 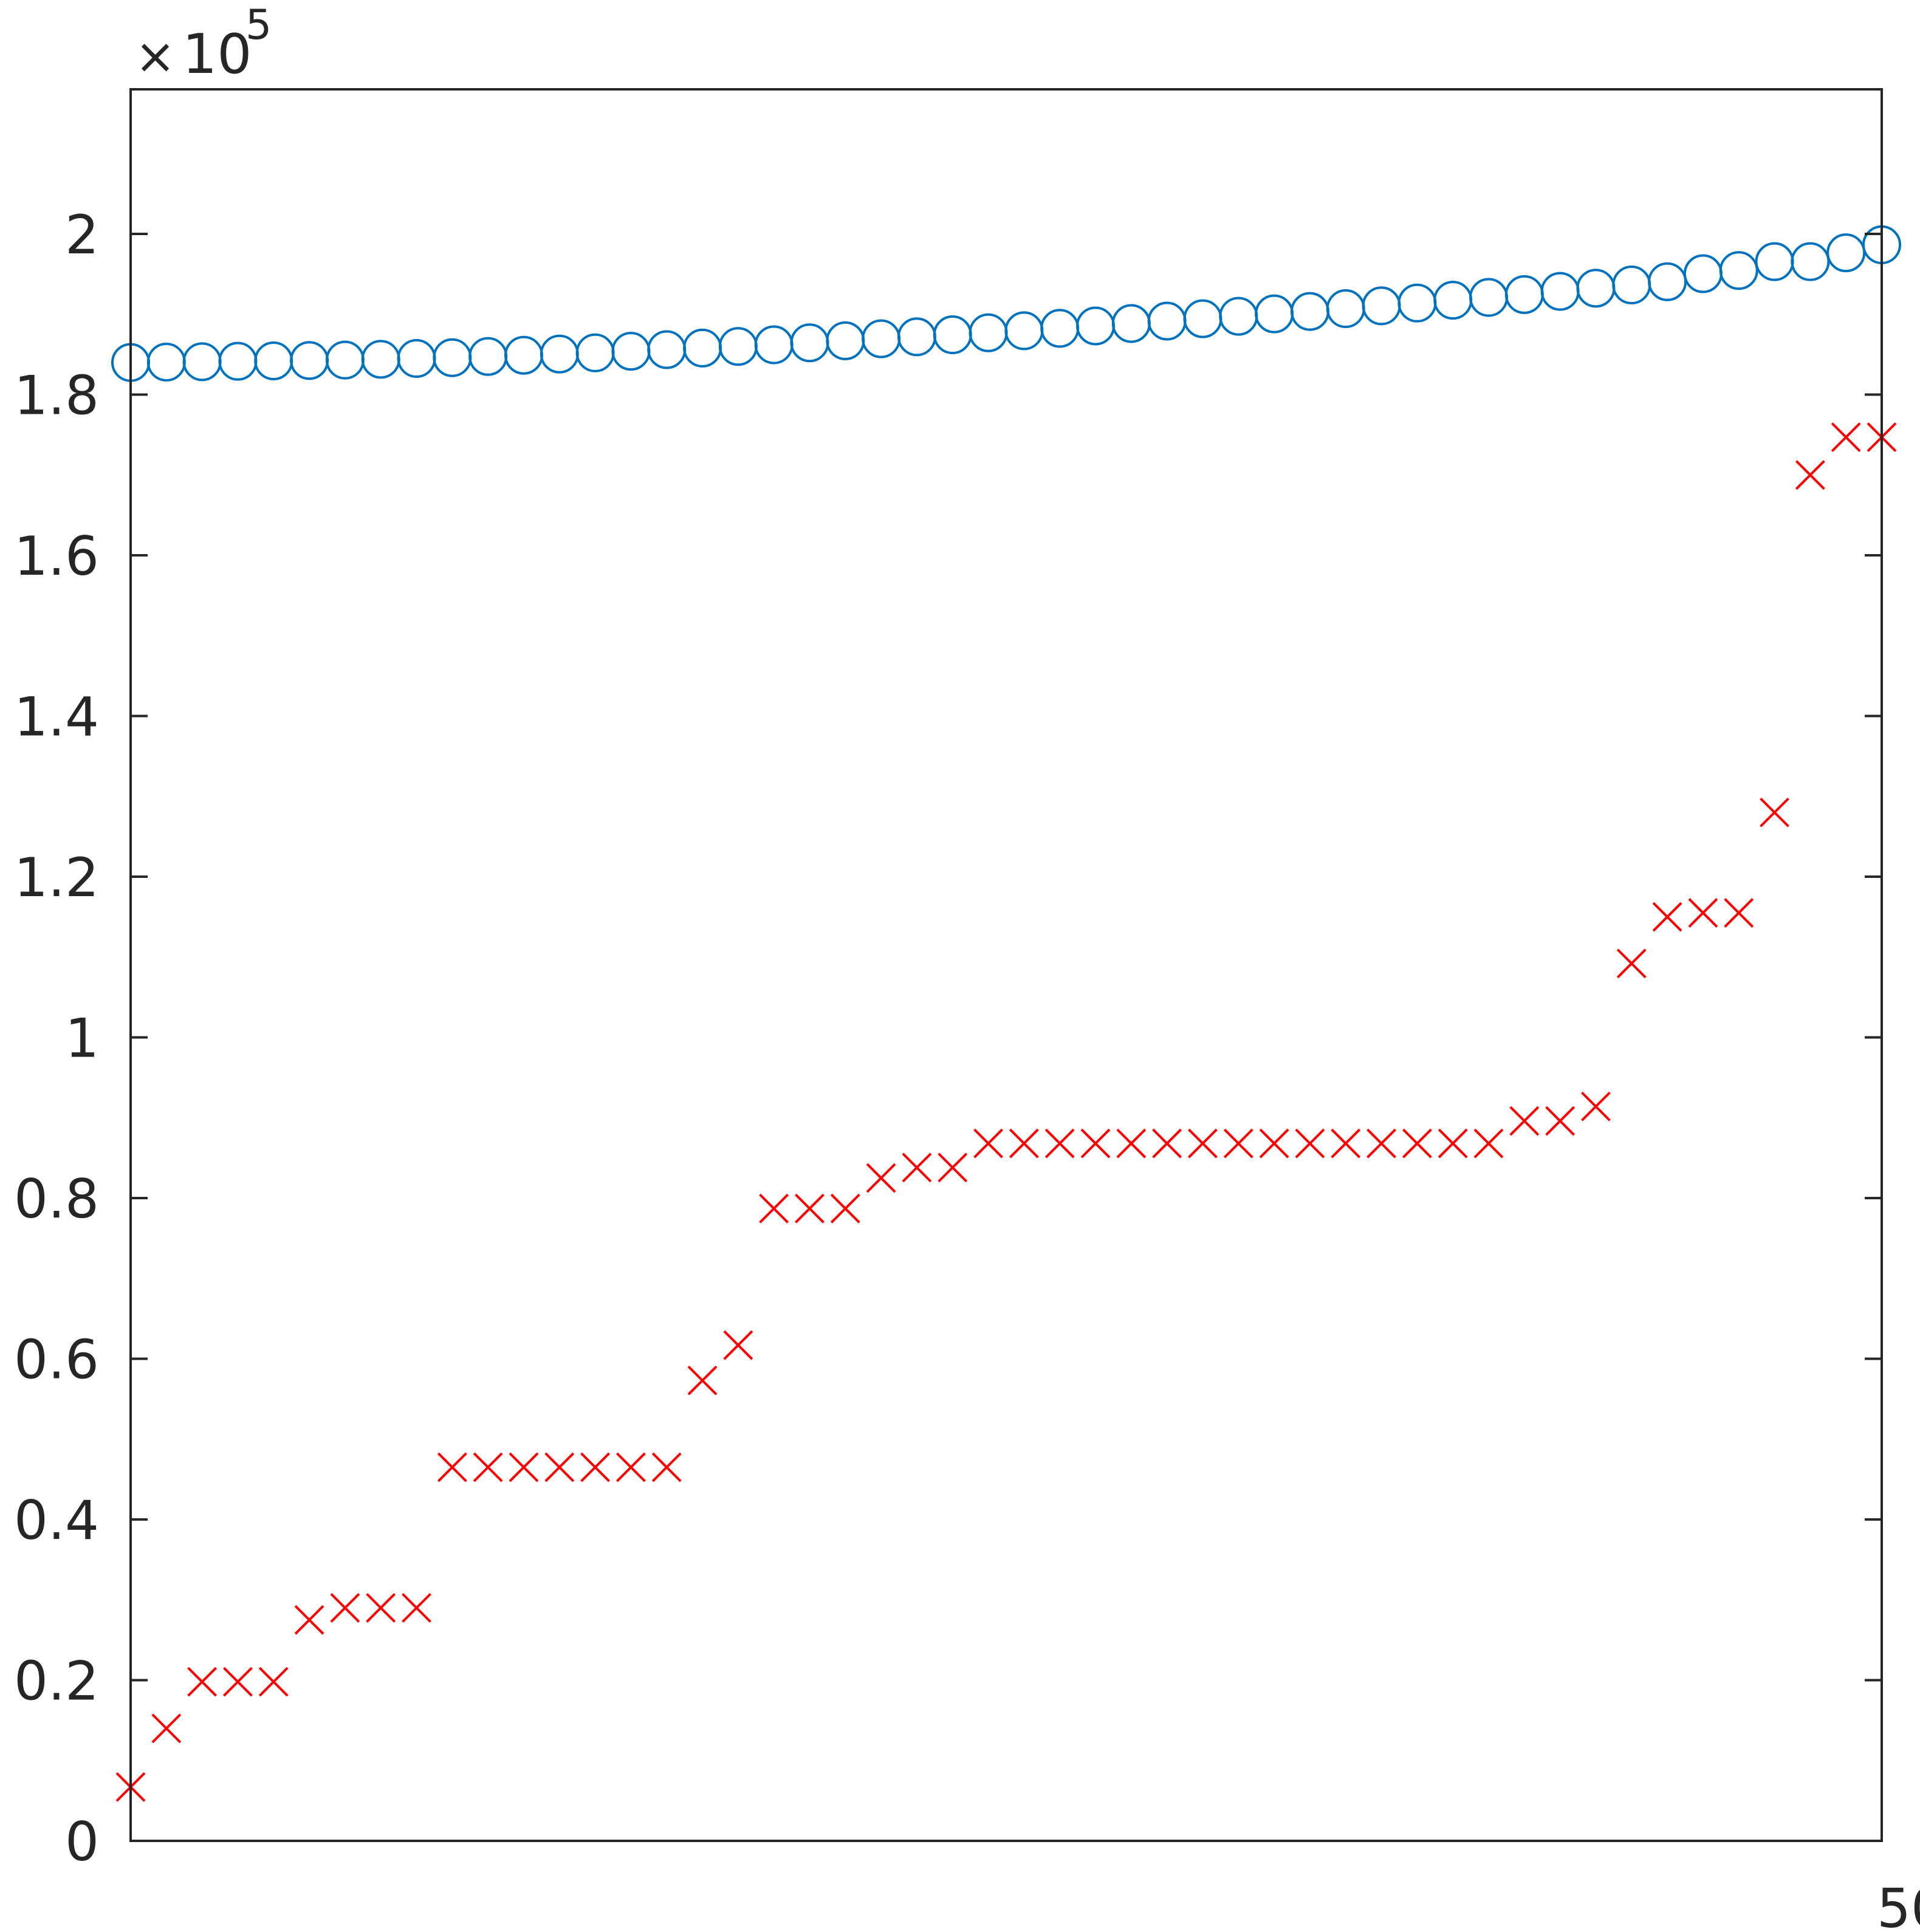 I want to click on y-exponent-label: × 10 5, so click(x=203, y=43).